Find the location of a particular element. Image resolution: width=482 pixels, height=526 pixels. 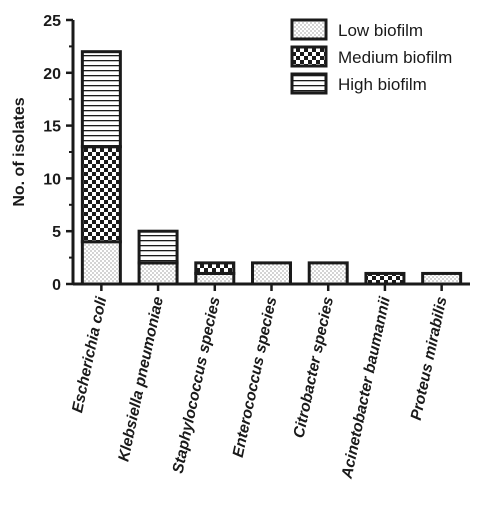

y-tick-label: 0 is located at coordinates (56, 285).